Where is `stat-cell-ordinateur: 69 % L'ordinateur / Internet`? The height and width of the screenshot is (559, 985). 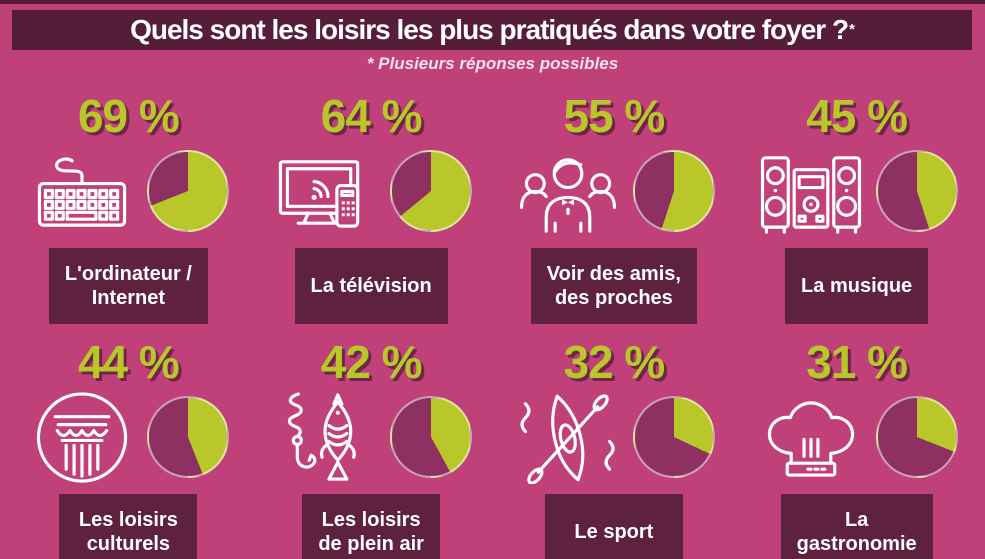 stat-cell-ordinateur: 69 % L'ordinateur / Internet is located at coordinates (128, 213).